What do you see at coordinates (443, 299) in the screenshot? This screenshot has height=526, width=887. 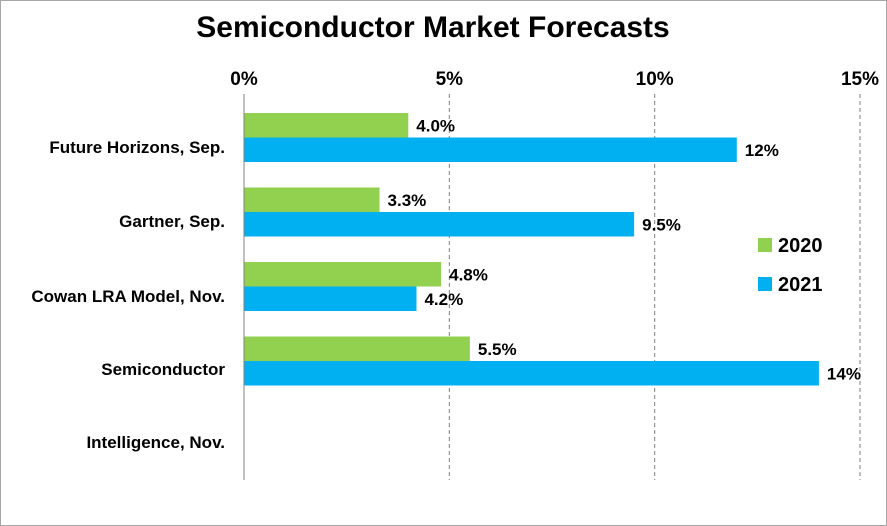 I see `data-label: 4.2%` at bounding box center [443, 299].